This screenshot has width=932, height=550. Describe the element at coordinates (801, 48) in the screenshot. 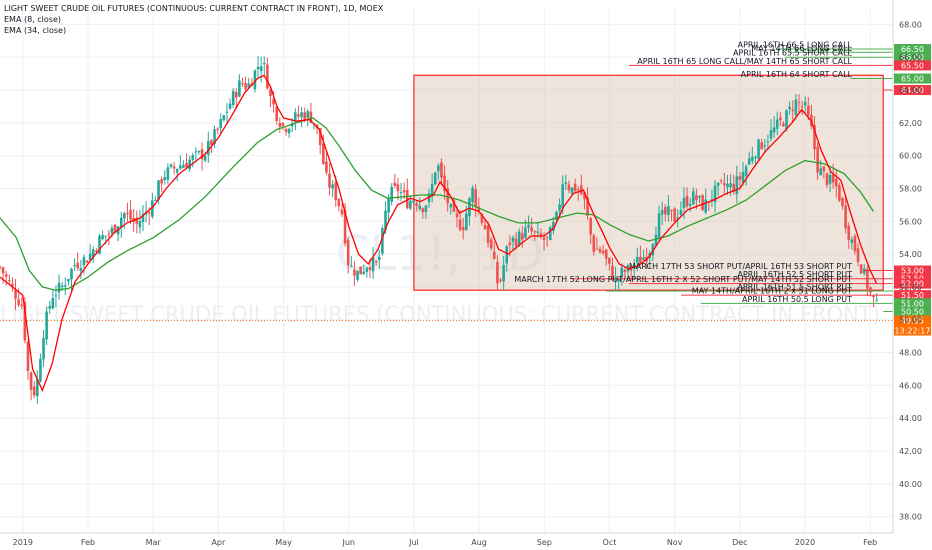

I see `option-level-label: MAY 14TH 66 LONG CALL` at that location.